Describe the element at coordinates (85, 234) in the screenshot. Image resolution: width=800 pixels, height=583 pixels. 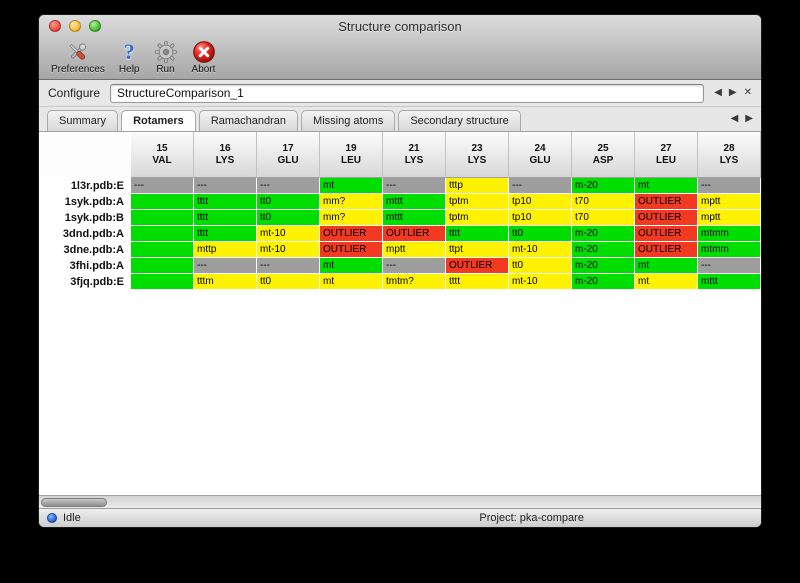
I see `structure-row-label: 3dnd.pdb:A` at that location.